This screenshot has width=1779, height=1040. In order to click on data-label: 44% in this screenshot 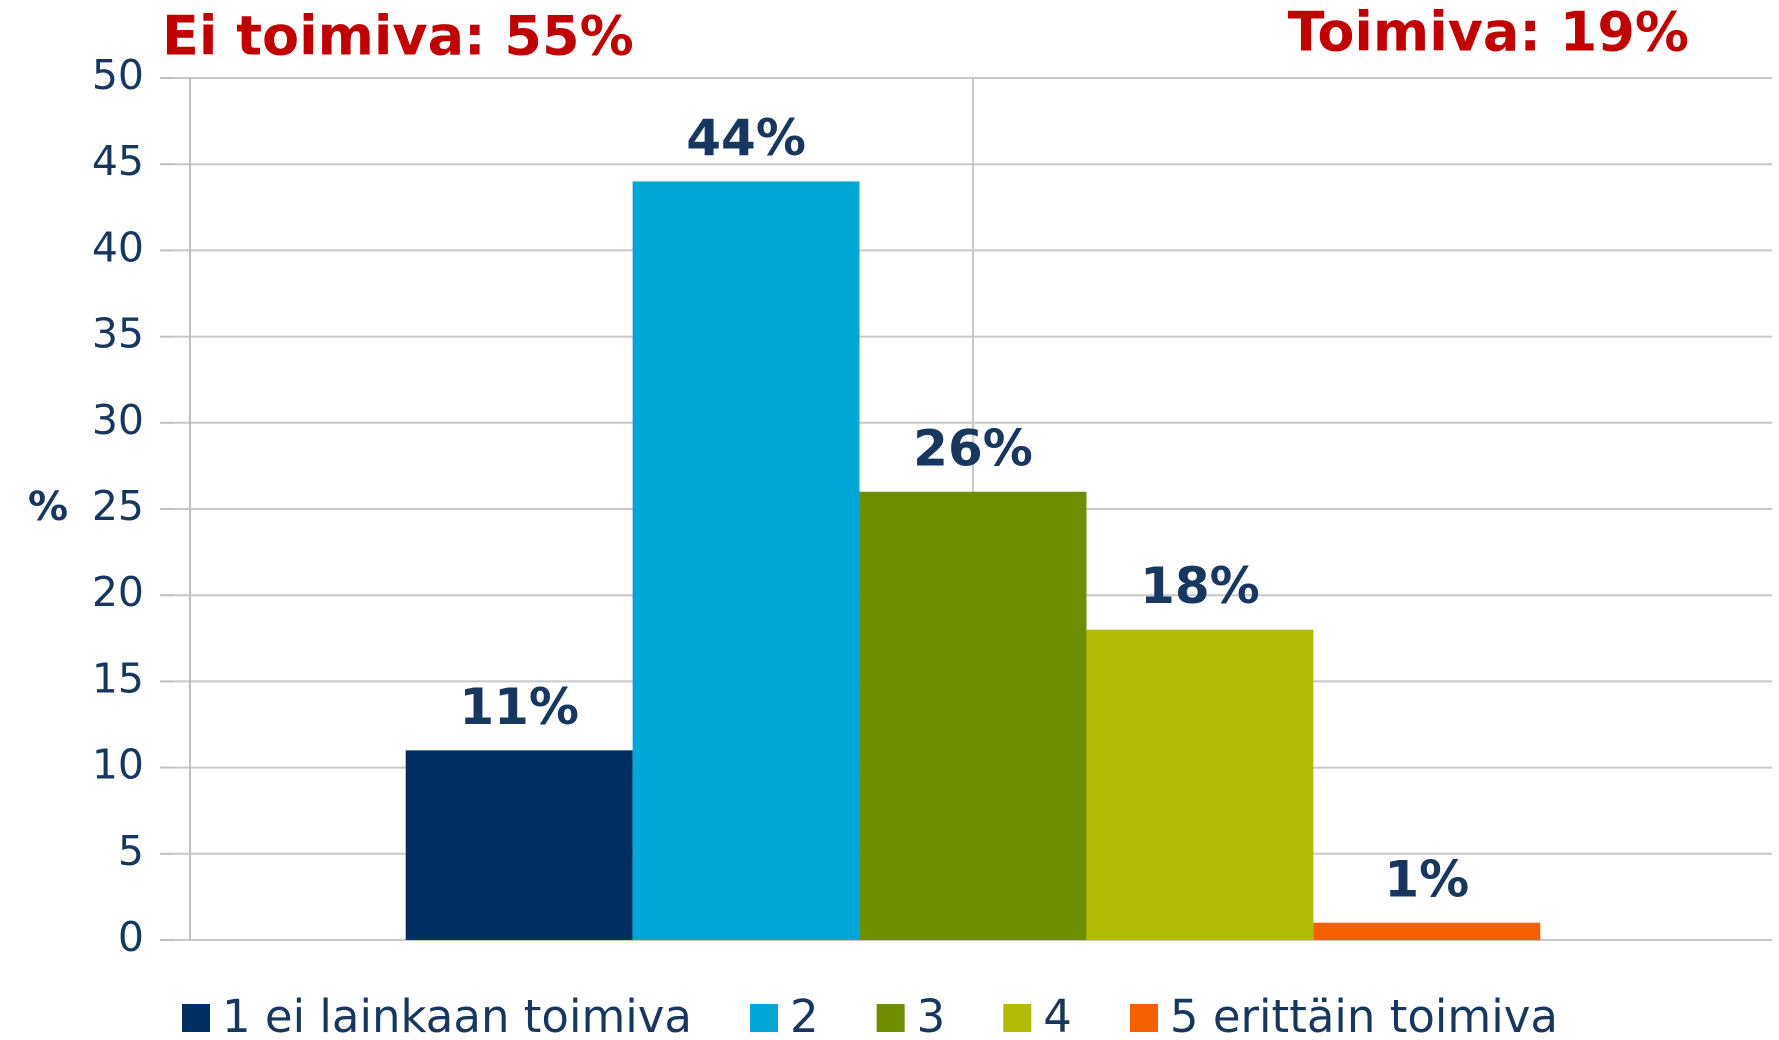, I will do `click(746, 138)`.